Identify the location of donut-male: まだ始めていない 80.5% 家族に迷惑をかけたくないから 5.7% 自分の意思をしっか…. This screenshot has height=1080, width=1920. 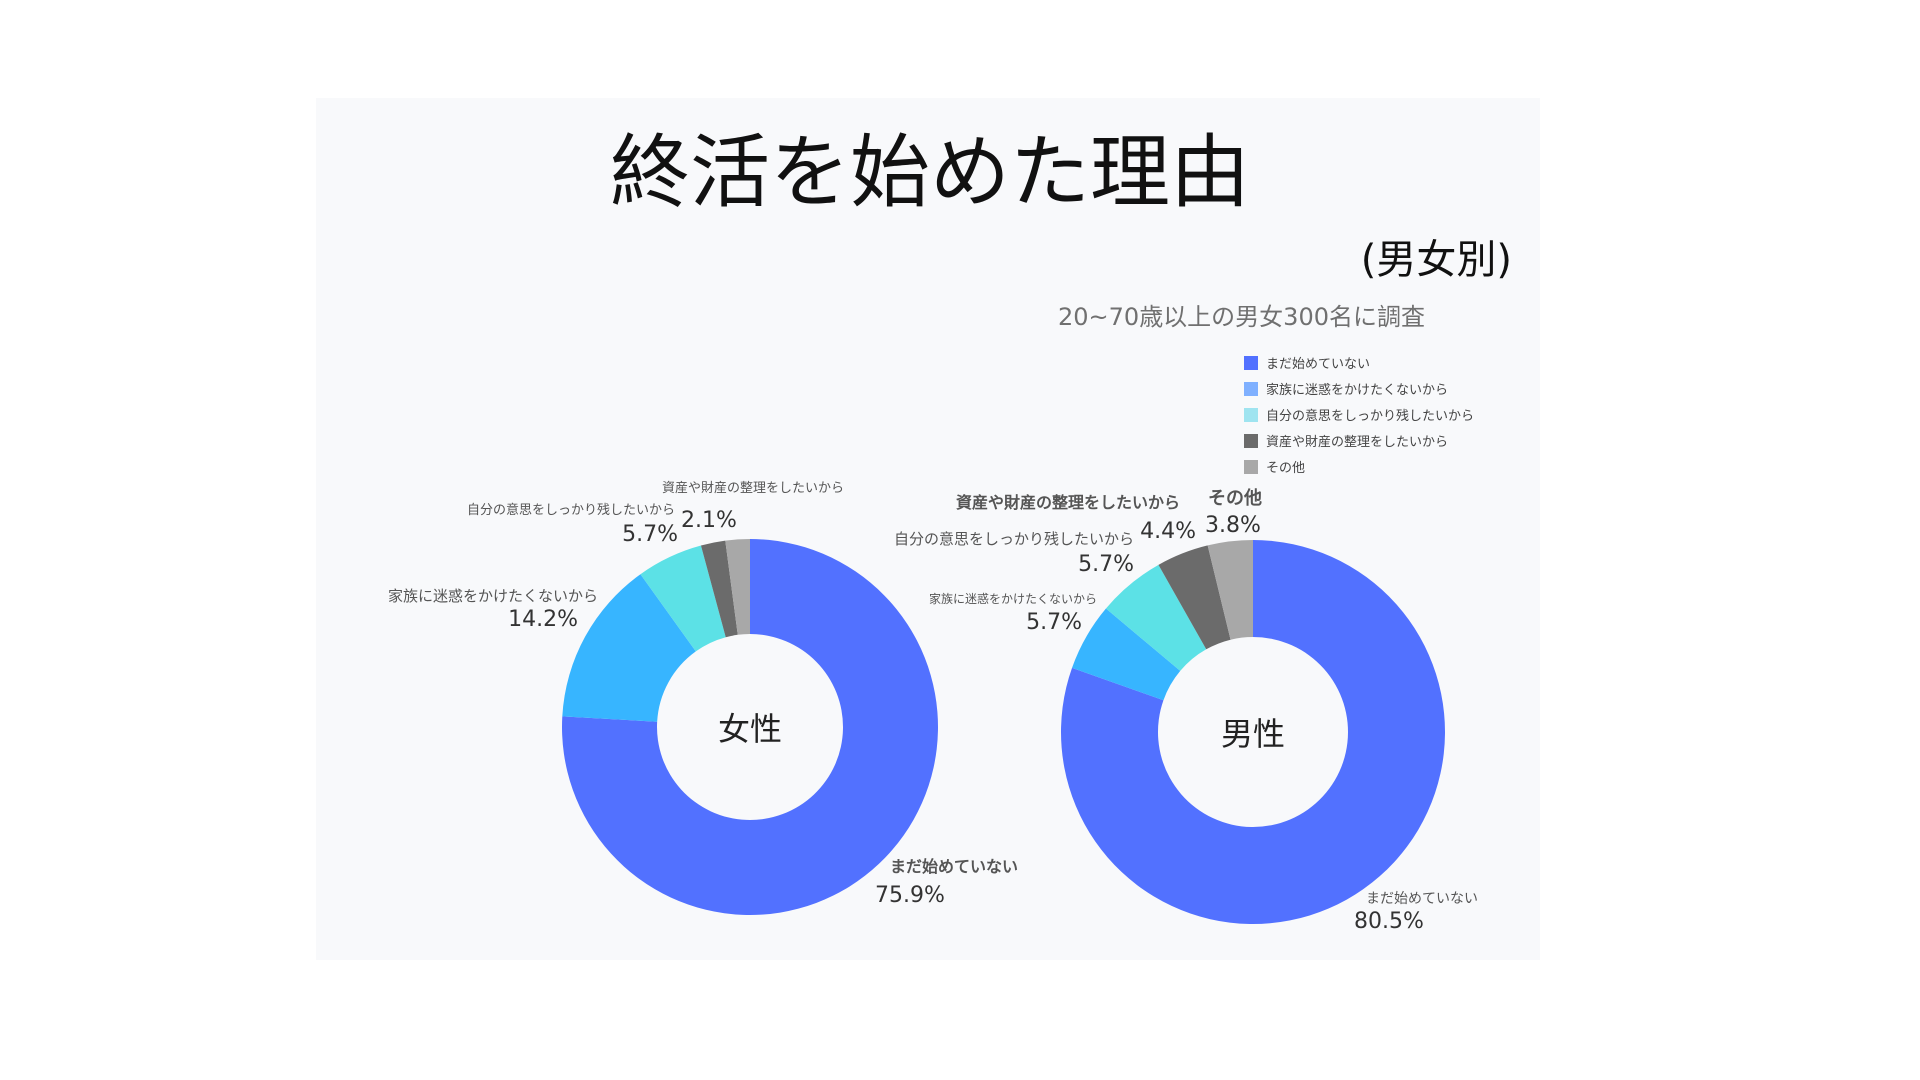
(1186, 710).